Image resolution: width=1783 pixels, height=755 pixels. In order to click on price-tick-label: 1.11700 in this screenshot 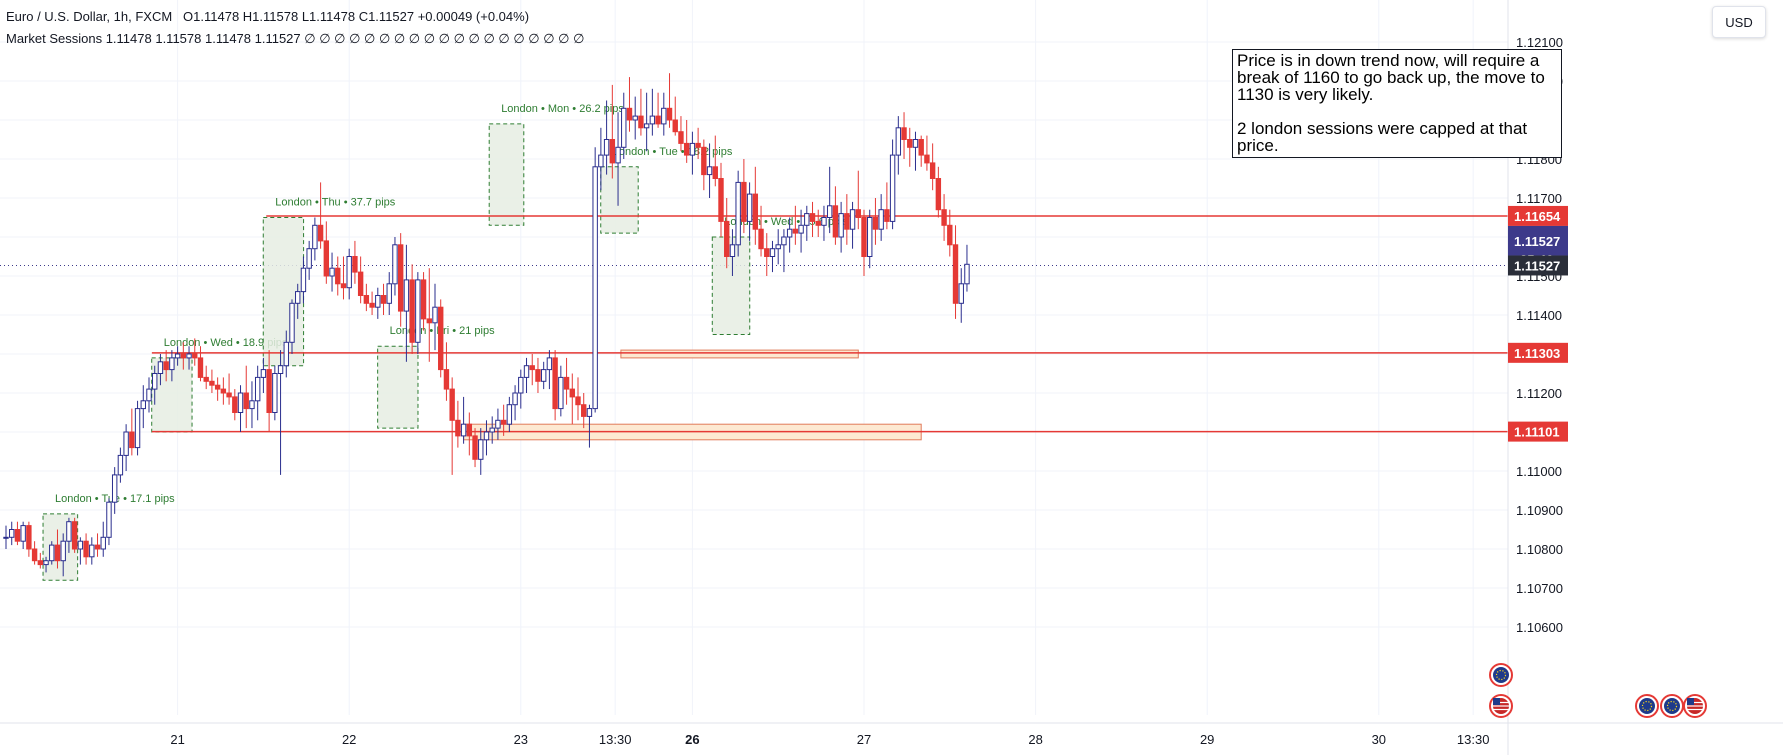, I will do `click(1539, 198)`.